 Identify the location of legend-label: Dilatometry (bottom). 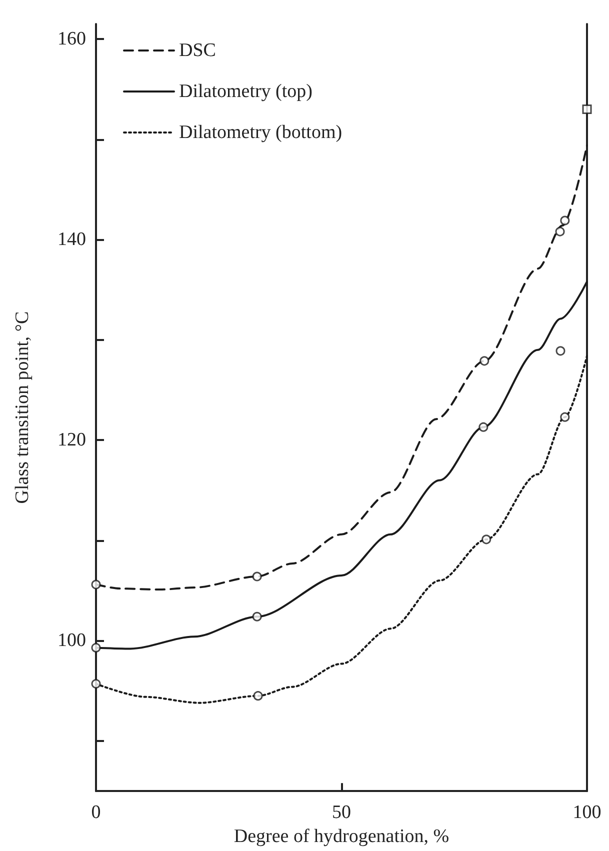
(260, 132).